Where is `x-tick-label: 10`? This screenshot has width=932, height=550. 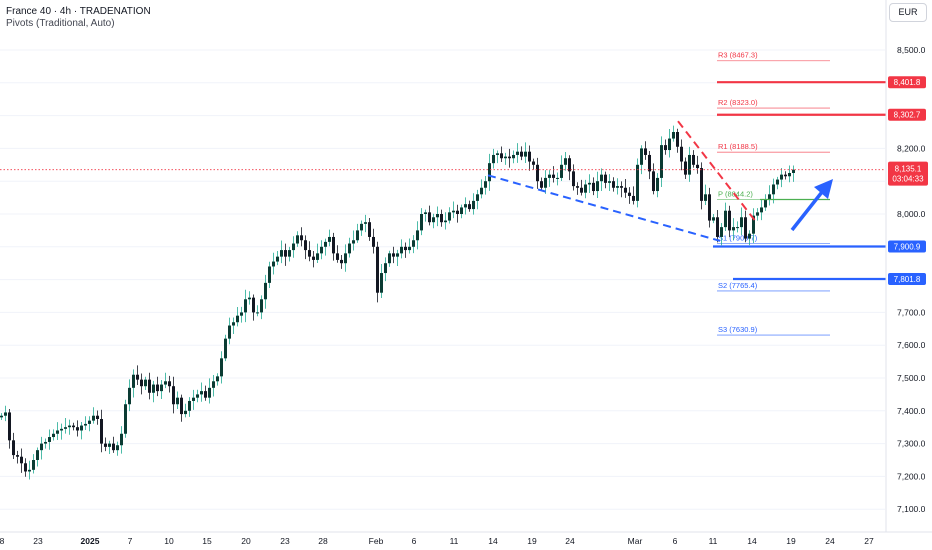 x-tick-label: 10 is located at coordinates (169, 541).